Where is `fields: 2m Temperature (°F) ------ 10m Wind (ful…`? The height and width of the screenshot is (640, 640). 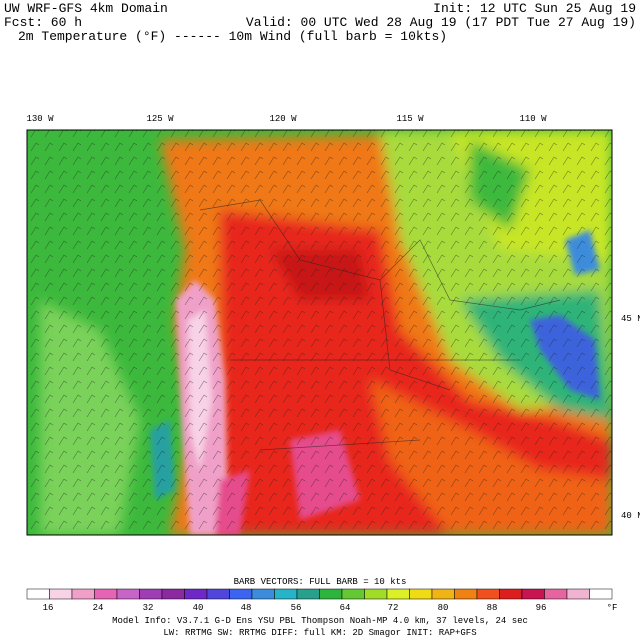 fields: 2m Temperature (°F) ------ 10m Wind (ful… is located at coordinates (232, 36).